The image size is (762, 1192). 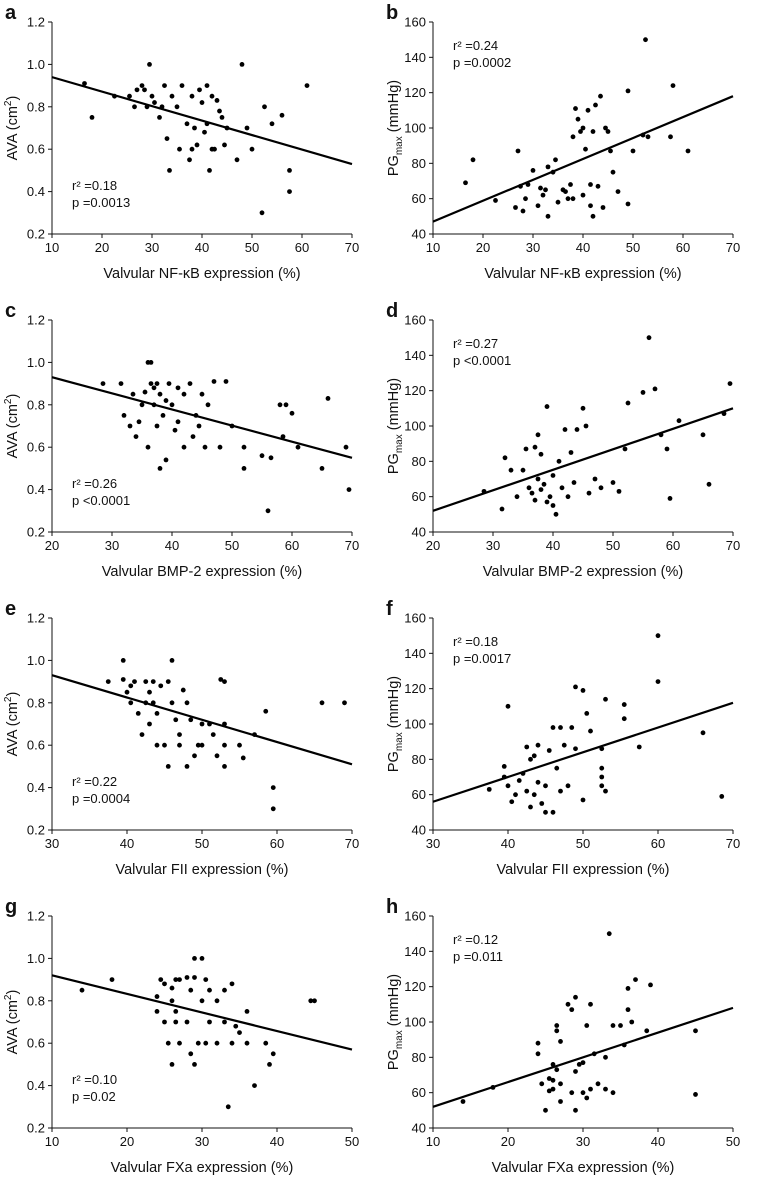 What do you see at coordinates (36, 916) in the screenshot?
I see `y-tick-label: 1.2` at bounding box center [36, 916].